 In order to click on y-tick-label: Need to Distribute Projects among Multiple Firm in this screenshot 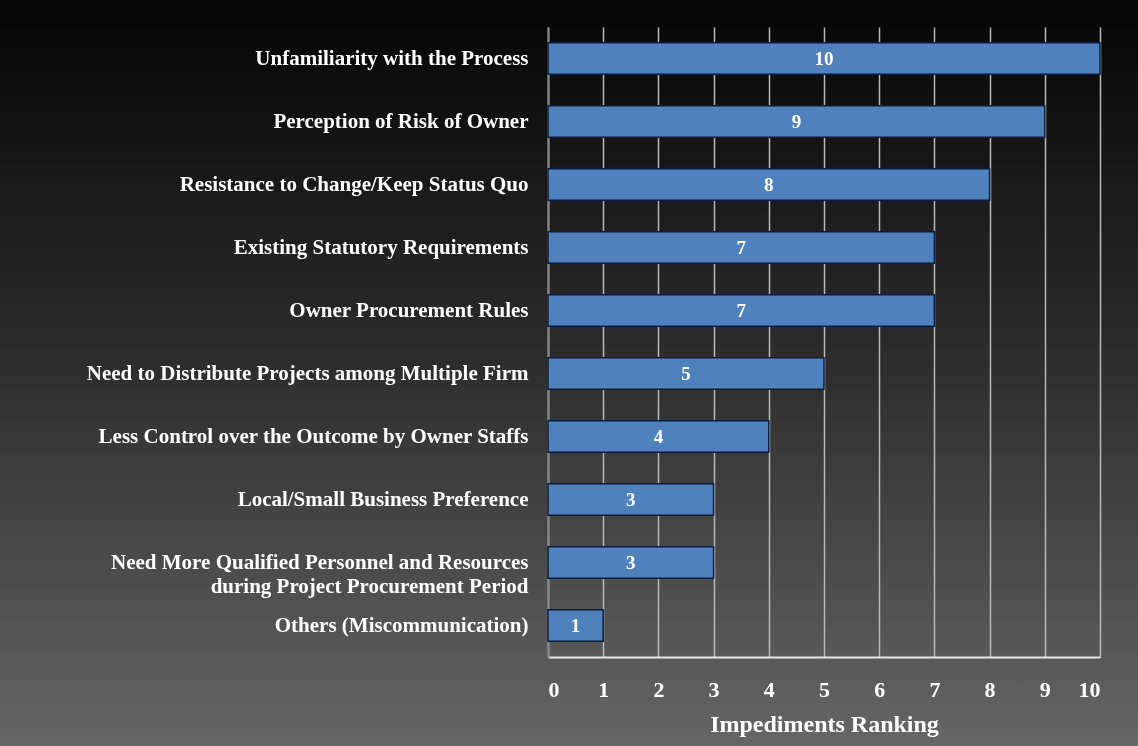, I will do `click(308, 372)`.